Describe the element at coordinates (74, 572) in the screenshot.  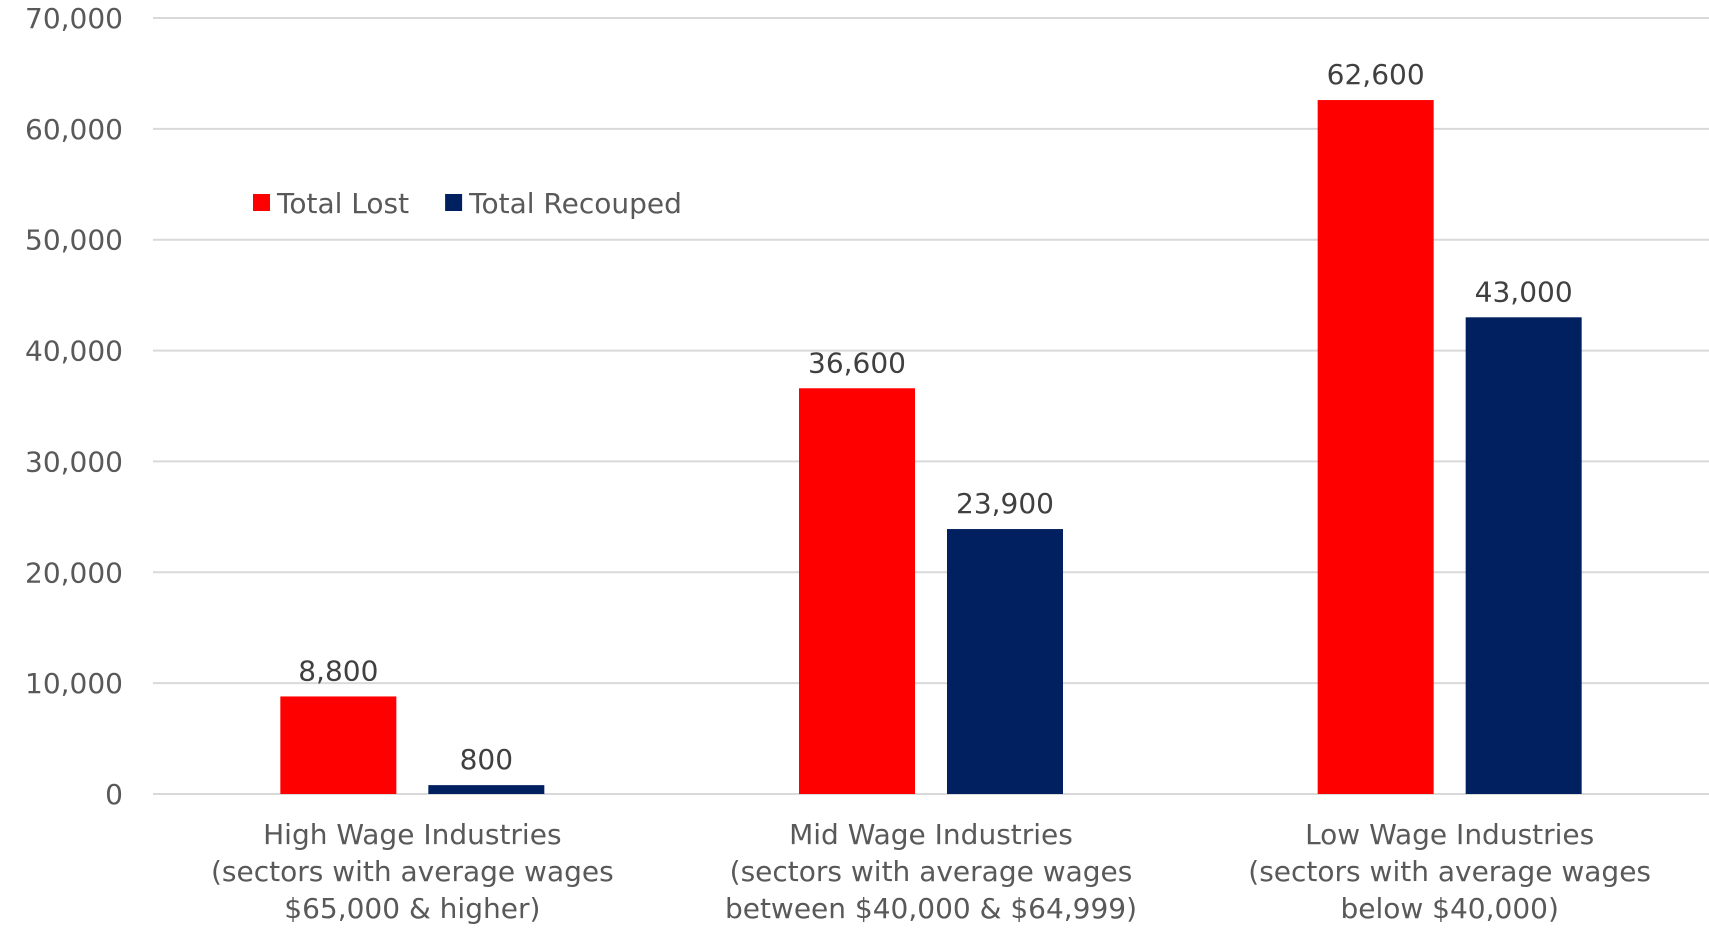
I see `y-tick-label-2: 20,000` at that location.